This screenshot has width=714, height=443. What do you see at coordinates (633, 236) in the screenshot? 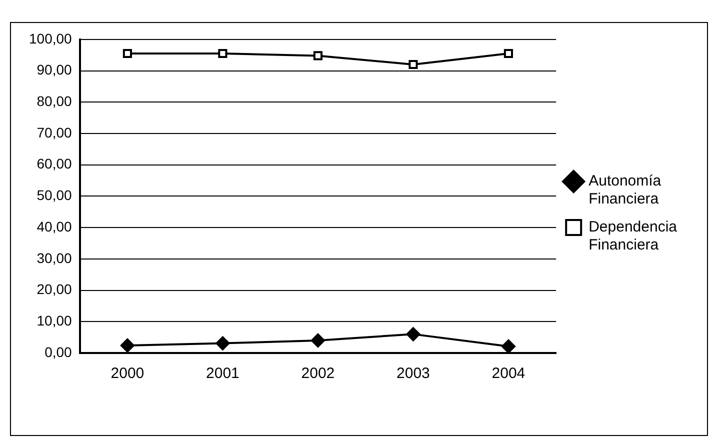
I see `legend-label: Dependencia Financiera` at bounding box center [633, 236].